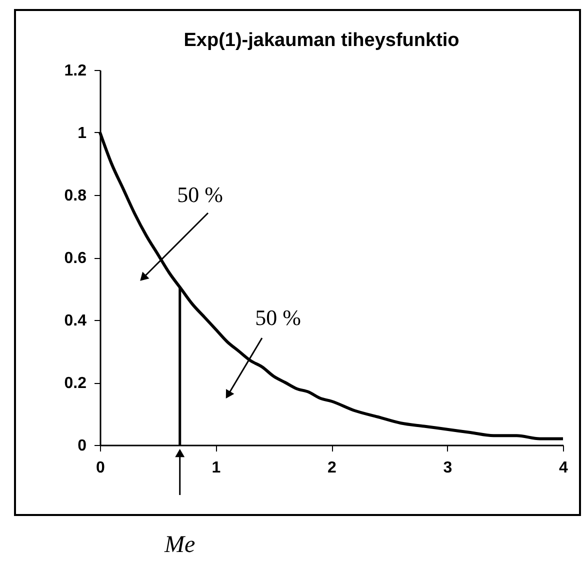  I want to click on x-tick-label: 0, so click(101, 468).